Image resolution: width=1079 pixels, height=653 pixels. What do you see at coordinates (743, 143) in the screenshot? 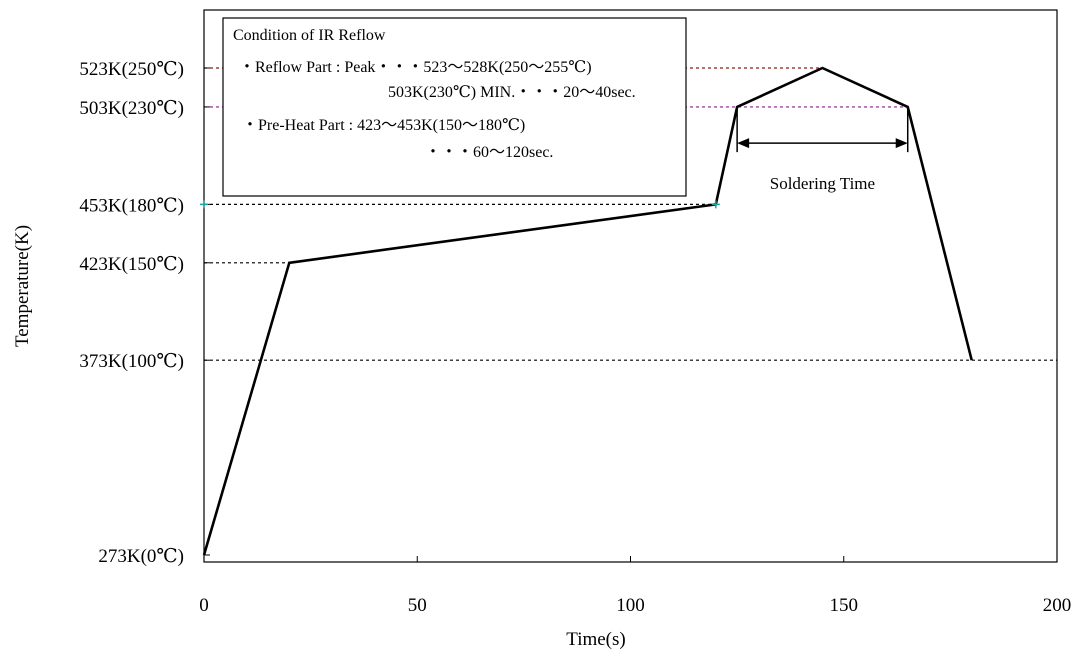
I see `soldering-time-arrowhead-left` at bounding box center [743, 143].